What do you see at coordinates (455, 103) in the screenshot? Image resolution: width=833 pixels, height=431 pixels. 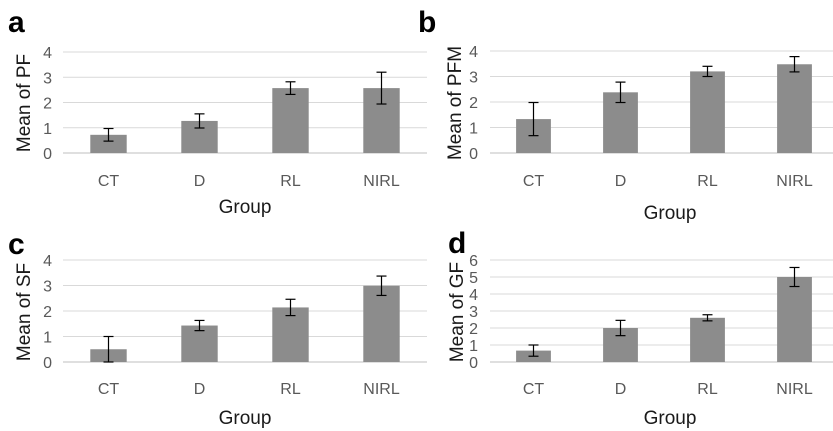 I see `y-axis-label: Mean of PFM` at bounding box center [455, 103].